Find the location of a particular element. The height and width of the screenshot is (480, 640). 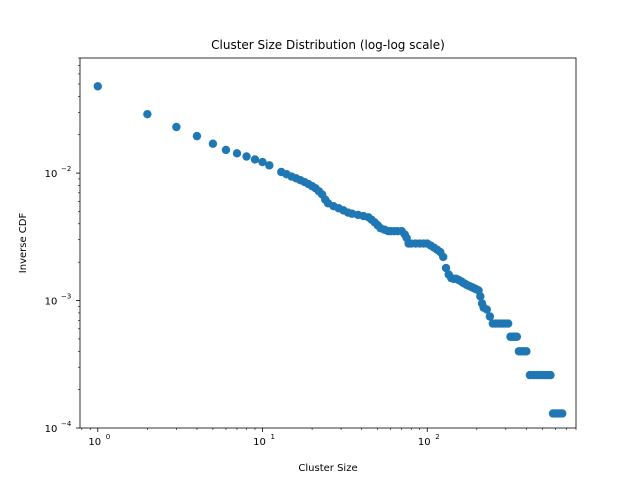

y-tick-exponent: −3 is located at coordinates (66, 297).